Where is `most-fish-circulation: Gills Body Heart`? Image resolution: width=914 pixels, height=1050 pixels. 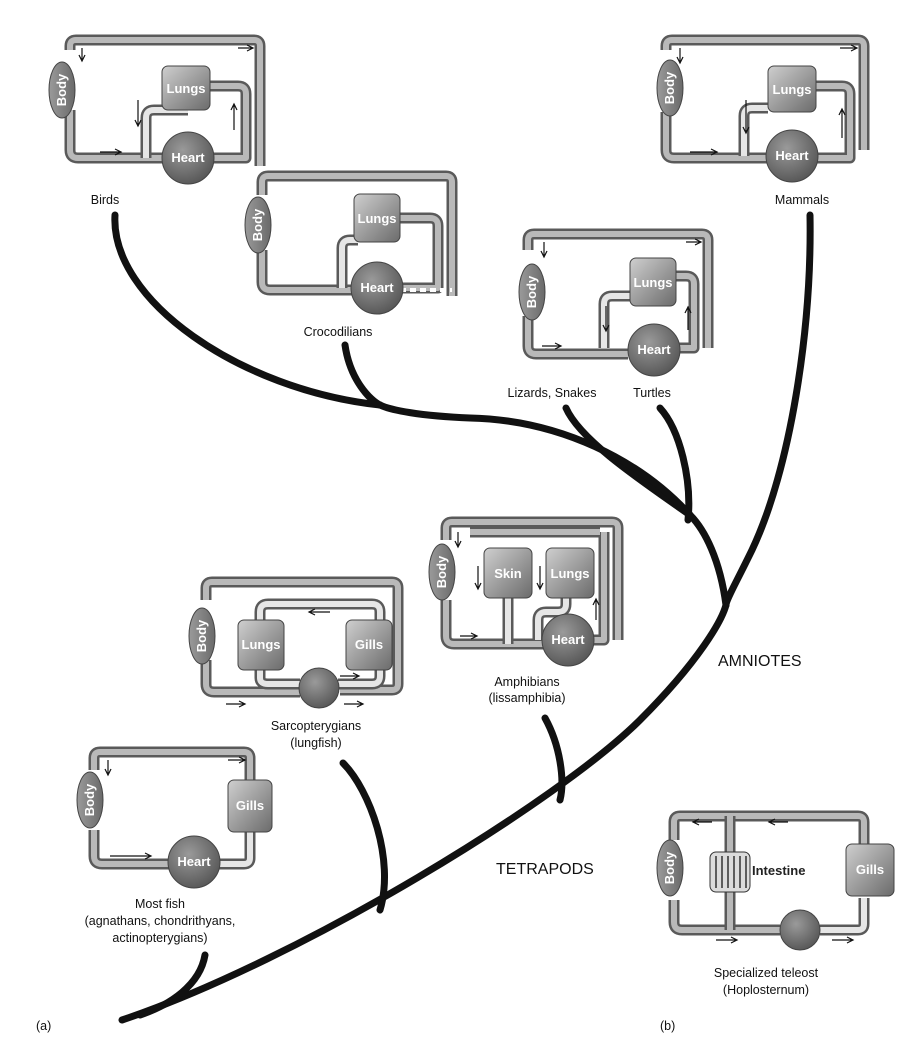
most-fish-circulation: Gills Body Heart is located at coordinates (174, 817).